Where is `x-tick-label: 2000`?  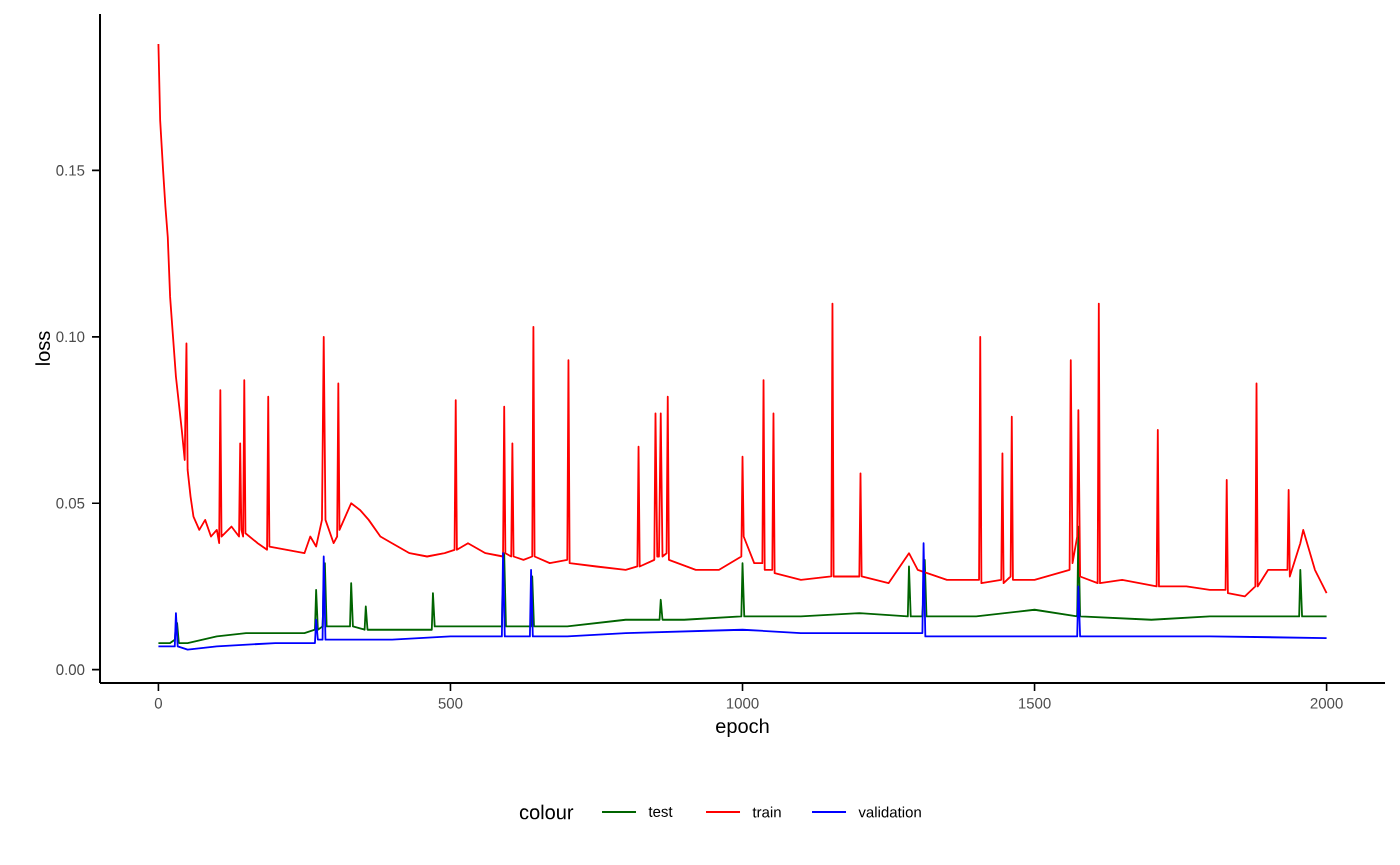
x-tick-label: 2000 is located at coordinates (1326, 703).